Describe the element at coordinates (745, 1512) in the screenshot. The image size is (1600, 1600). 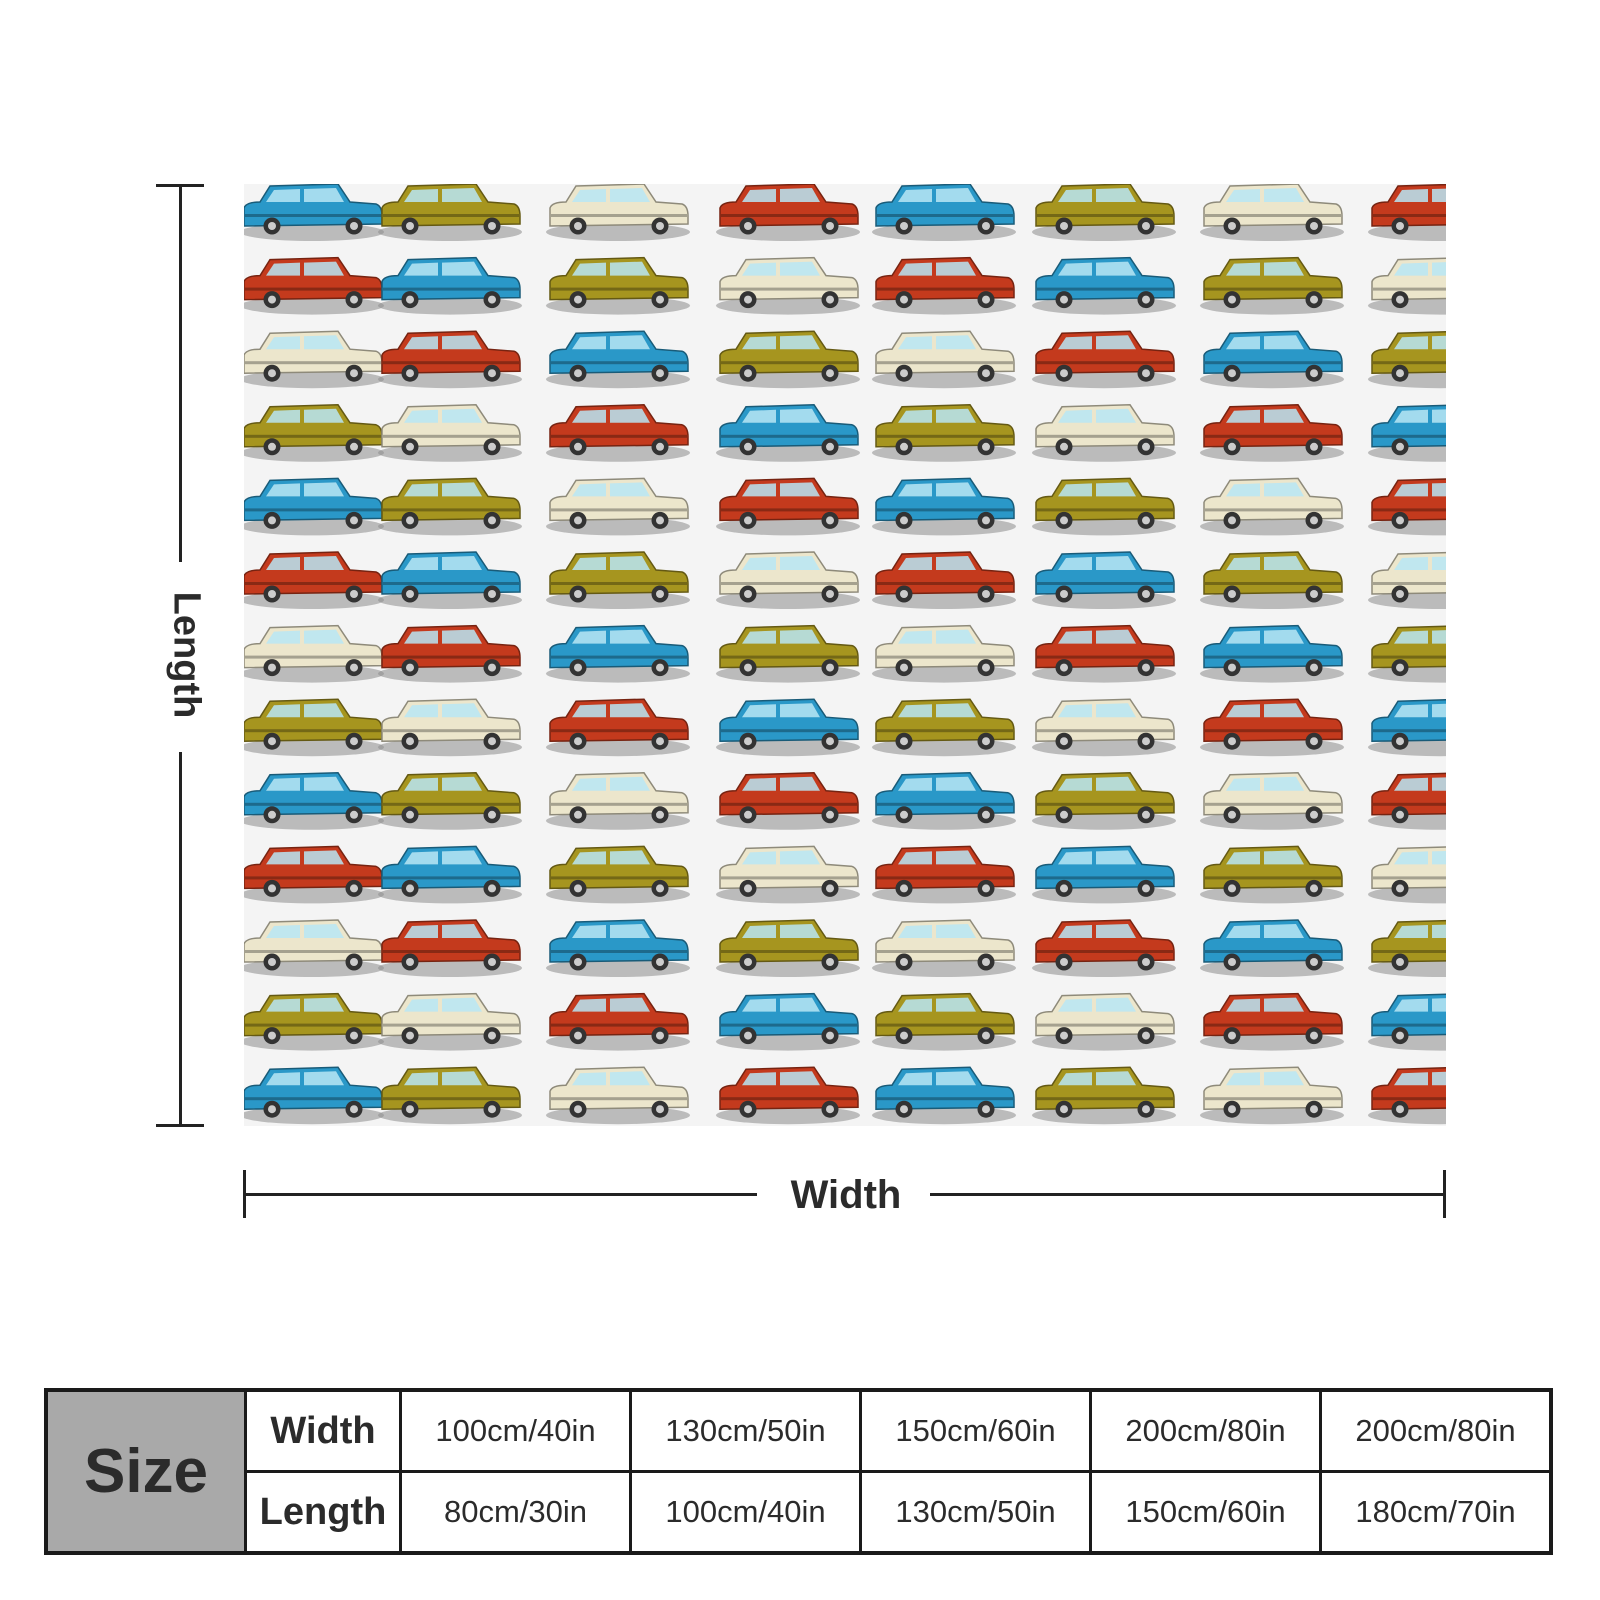
I see `length-value: 100cm/40in` at that location.